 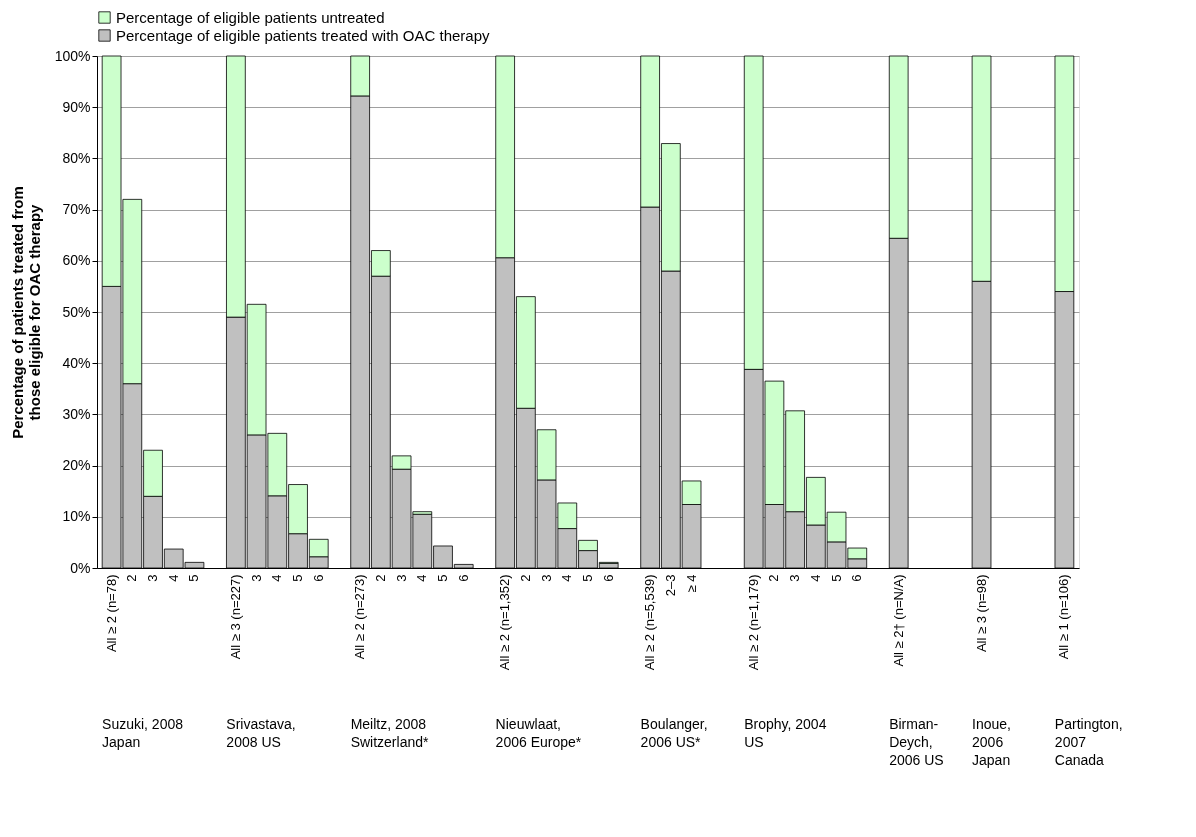 What do you see at coordinates (389, 733) in the screenshot?
I see `text: Meiltz, 2008 Switzerland*` at bounding box center [389, 733].